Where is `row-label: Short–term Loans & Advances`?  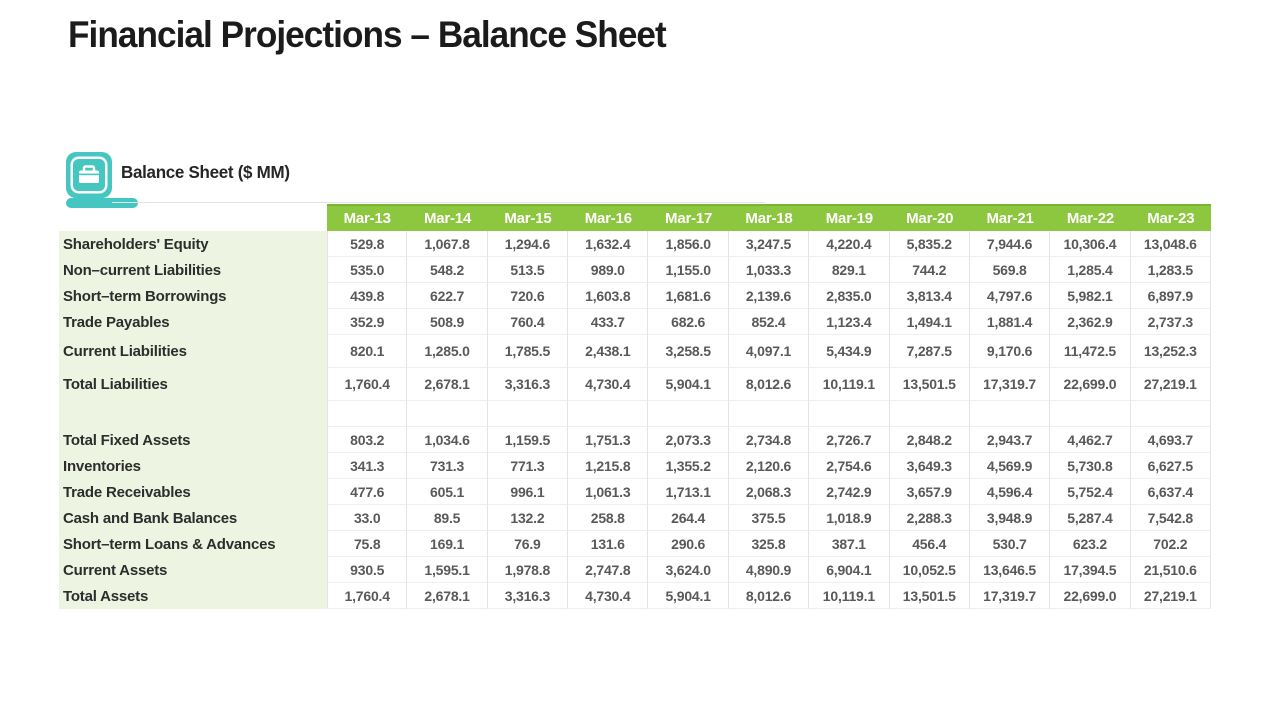
row-label: Short–term Loans & Advances is located at coordinates (193, 544).